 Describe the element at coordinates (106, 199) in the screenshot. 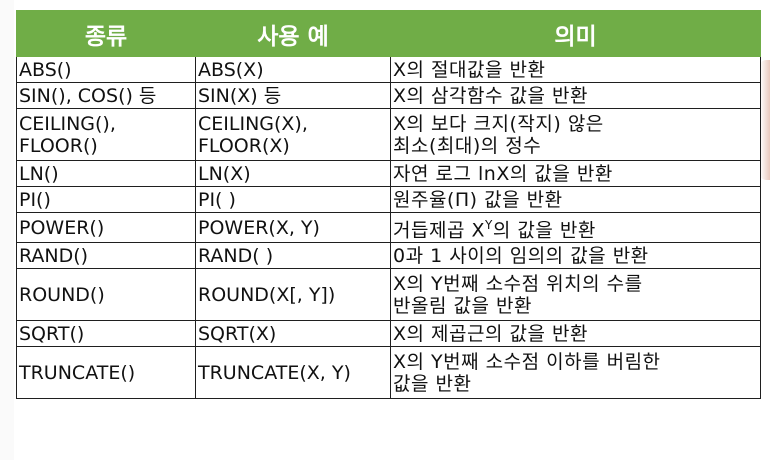

I see `cell-function-type: PI()` at that location.